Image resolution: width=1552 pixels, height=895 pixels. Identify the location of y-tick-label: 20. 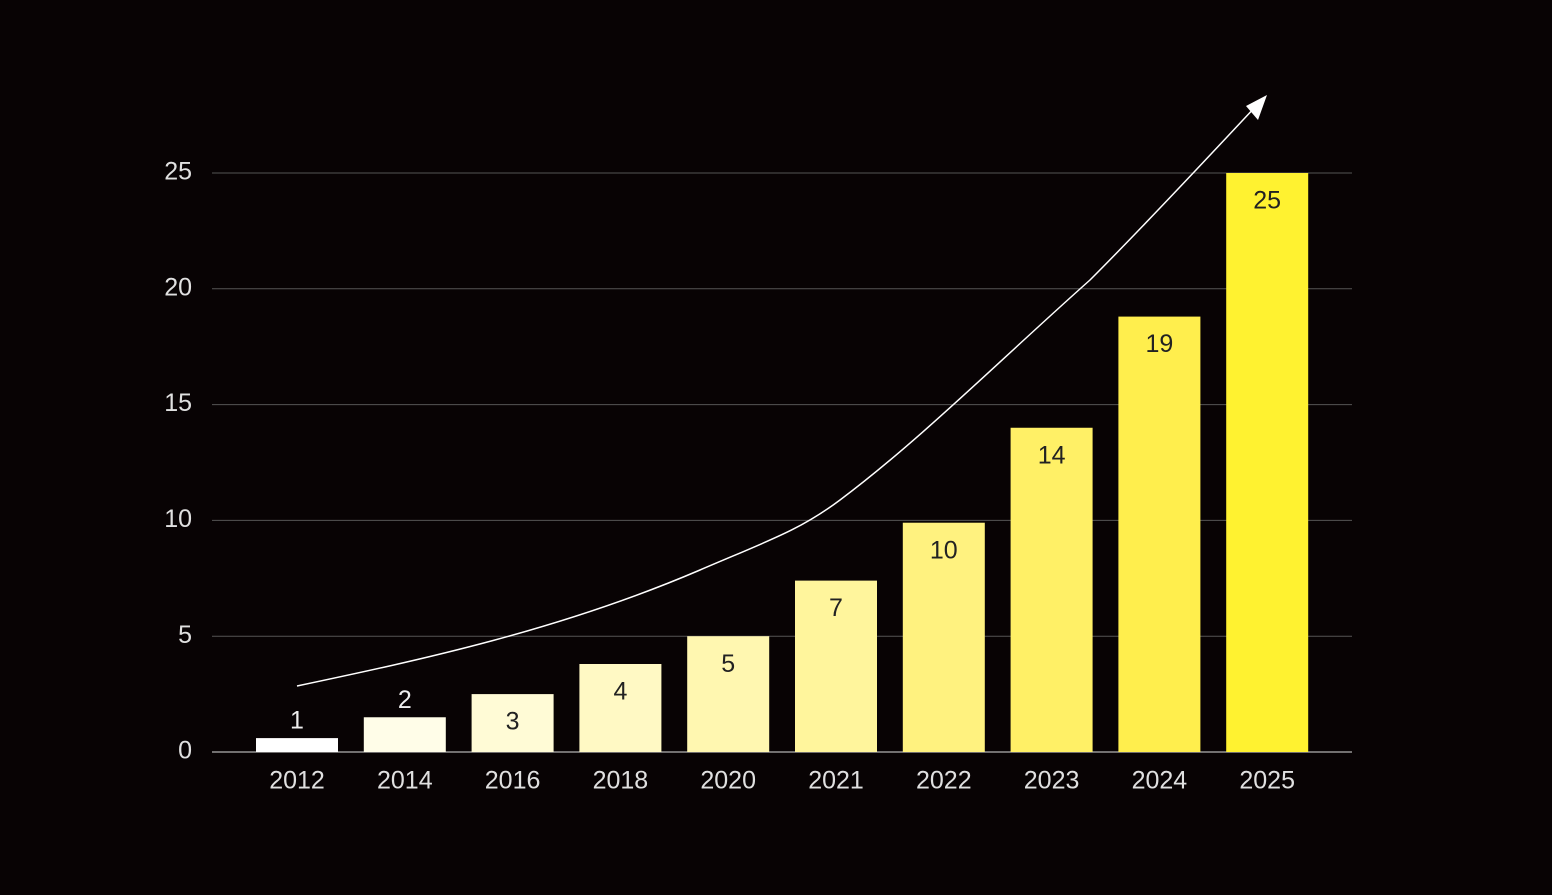
(178, 287).